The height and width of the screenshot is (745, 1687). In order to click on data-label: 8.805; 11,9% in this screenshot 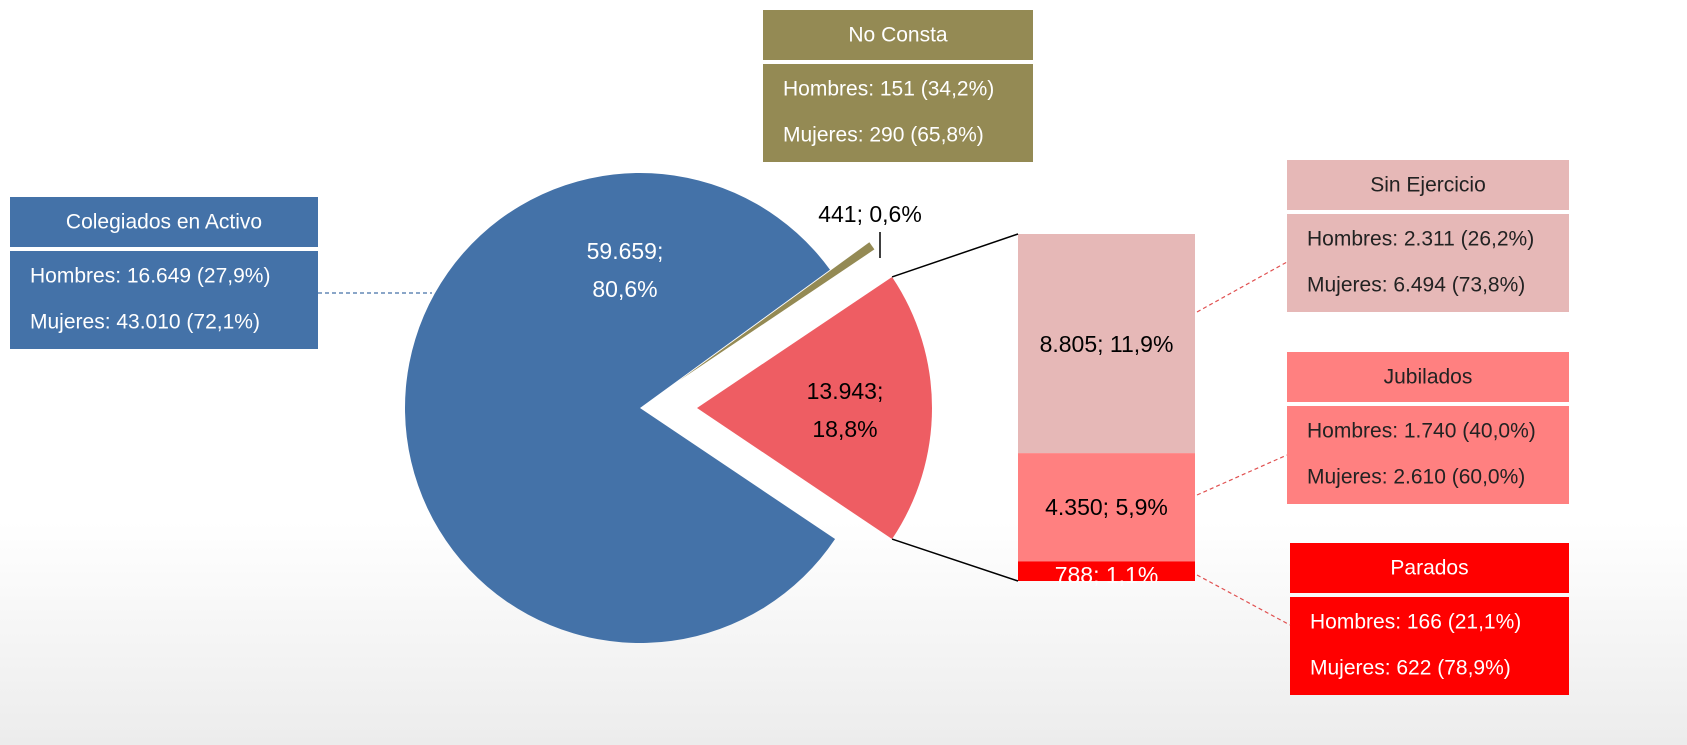, I will do `click(1106, 343)`.